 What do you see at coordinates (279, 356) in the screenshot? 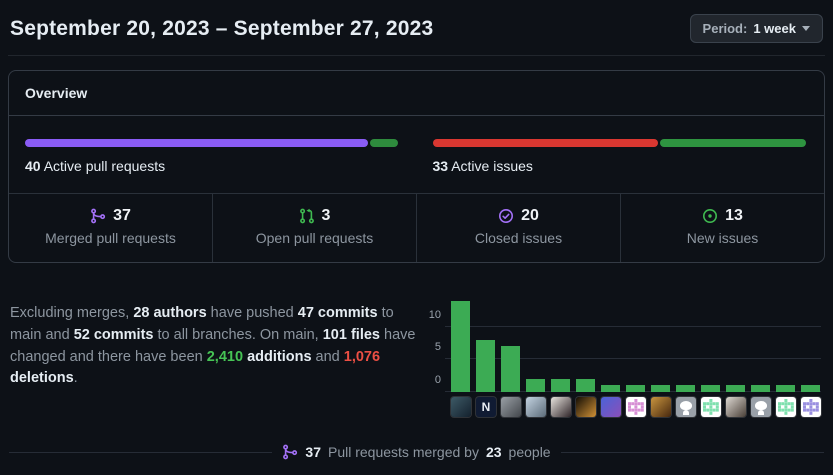
I see `text-segment: additions` at bounding box center [279, 356].